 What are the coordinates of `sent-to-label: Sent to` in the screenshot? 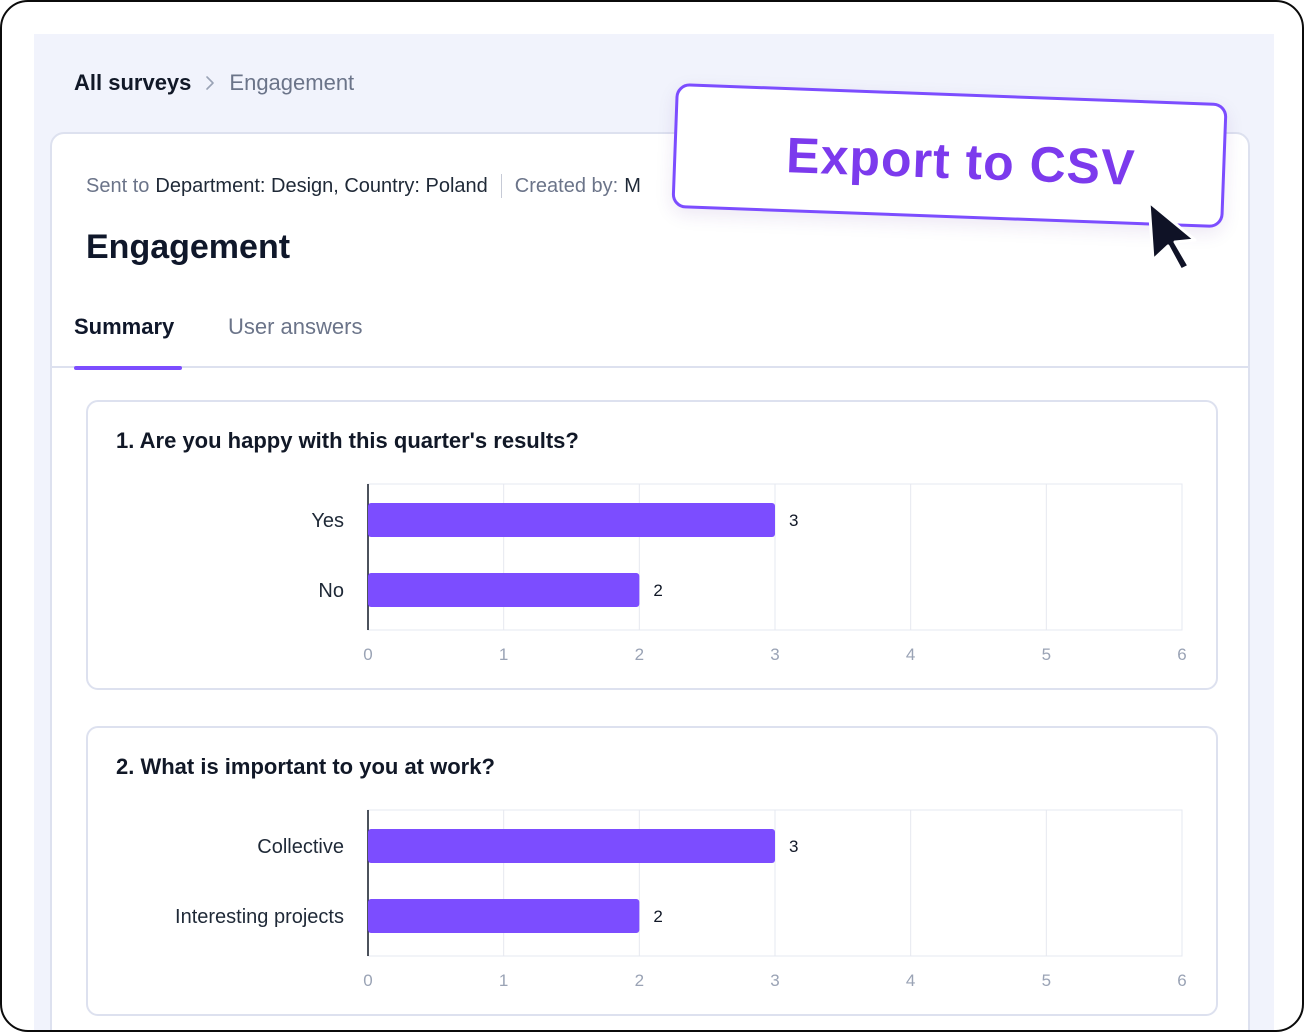 It's located at (118, 185).